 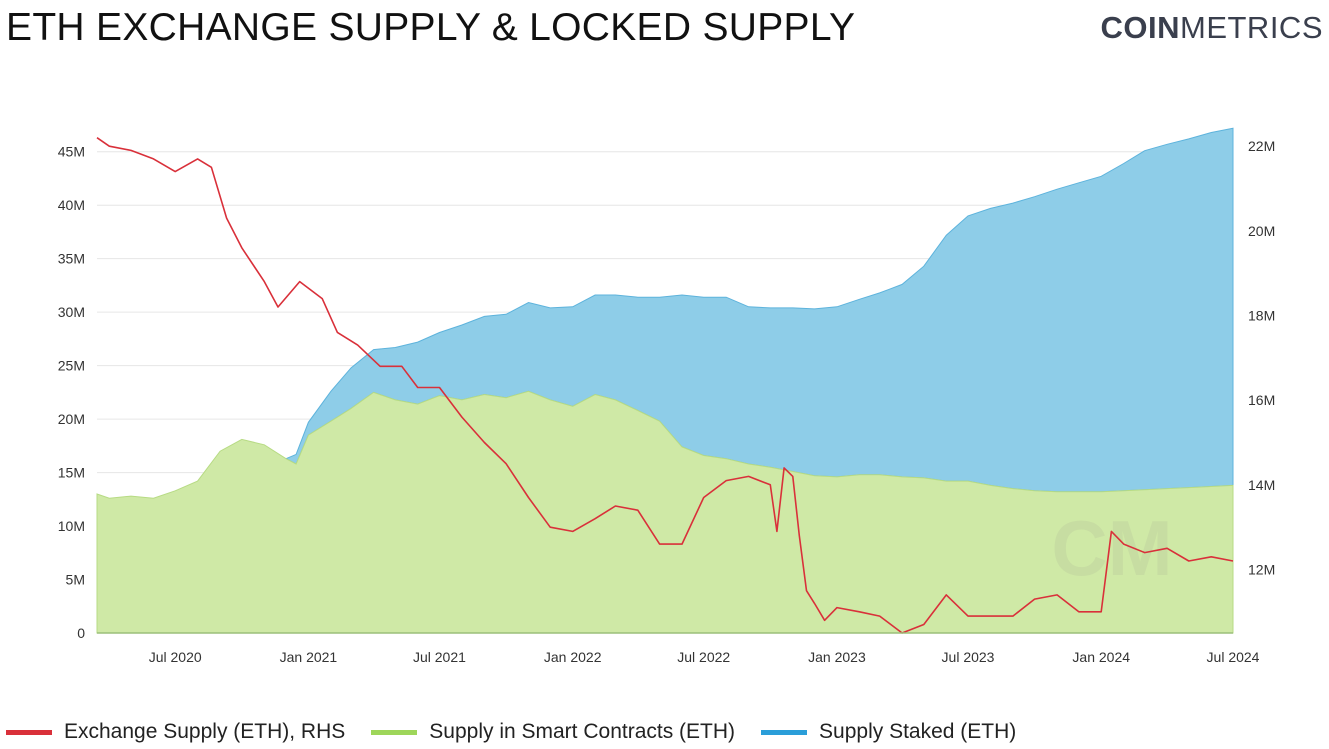 What do you see at coordinates (573, 657) in the screenshot?
I see `x-tick-label: Jan 2022` at bounding box center [573, 657].